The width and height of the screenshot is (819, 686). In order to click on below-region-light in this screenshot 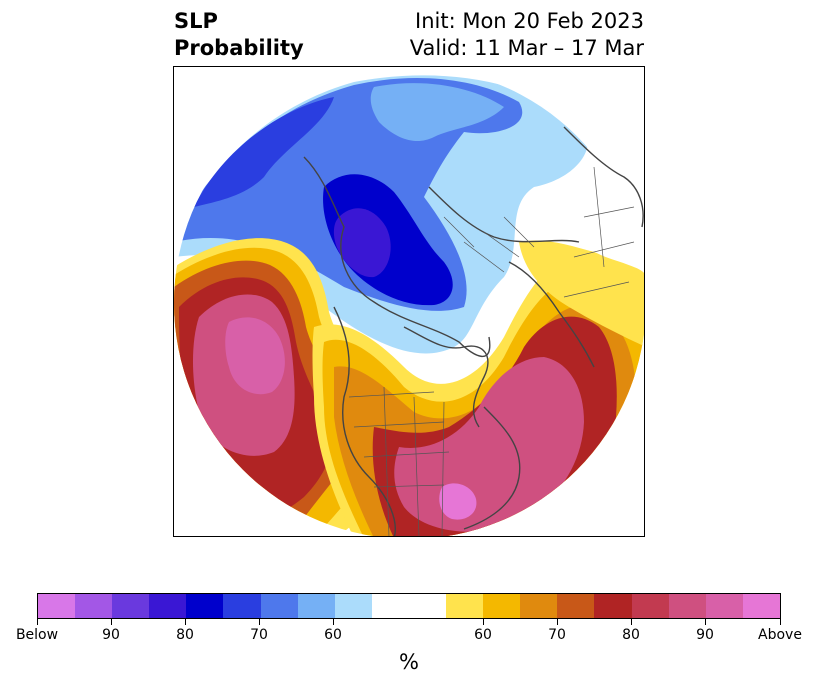, I will do `click(437, 112)`.